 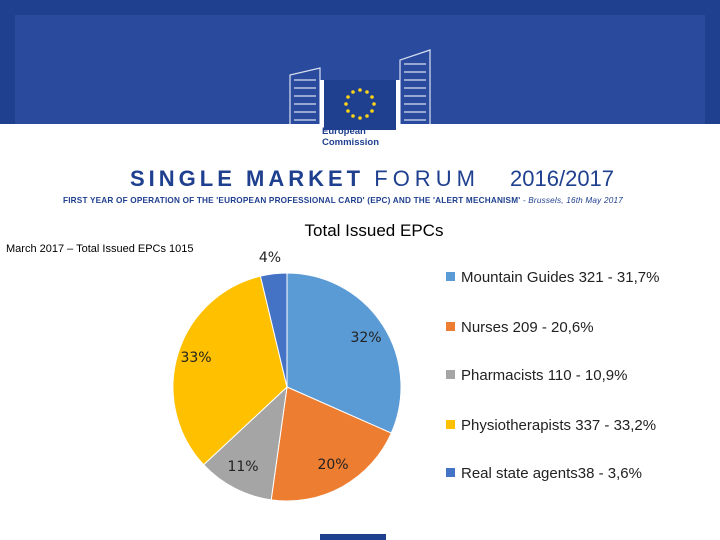 I want to click on footer-bar, so click(x=353, y=537).